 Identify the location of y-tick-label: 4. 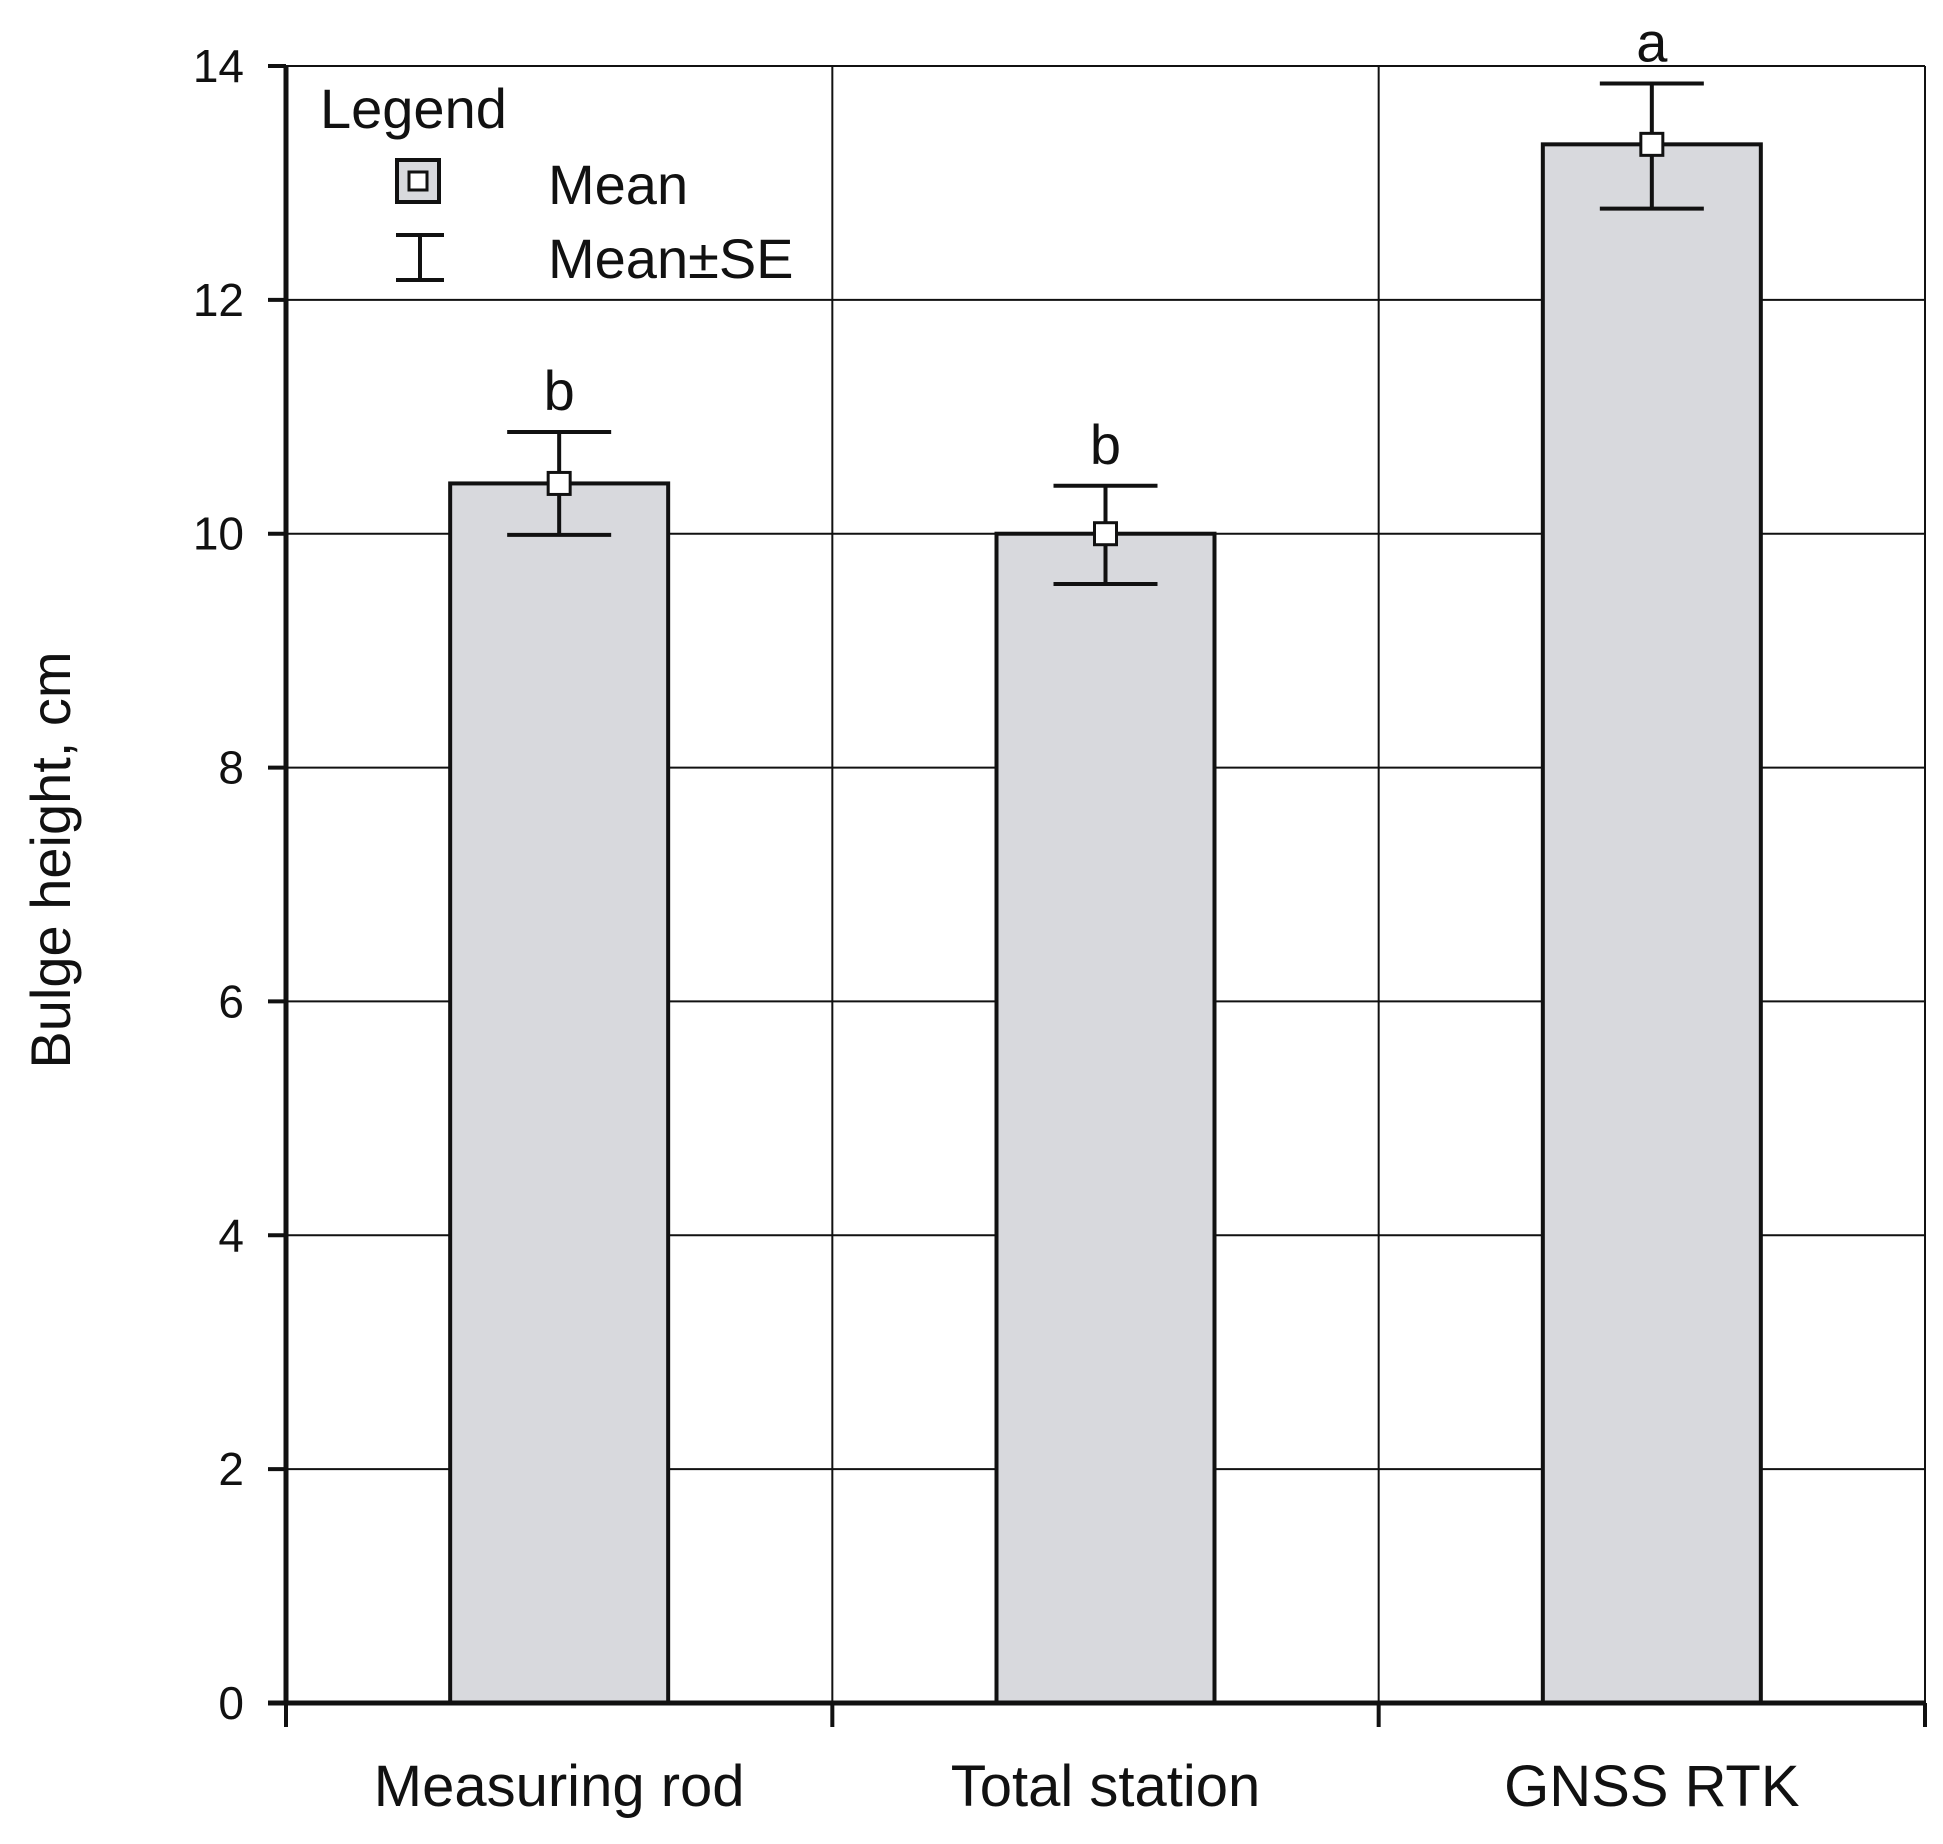
(231, 1235).